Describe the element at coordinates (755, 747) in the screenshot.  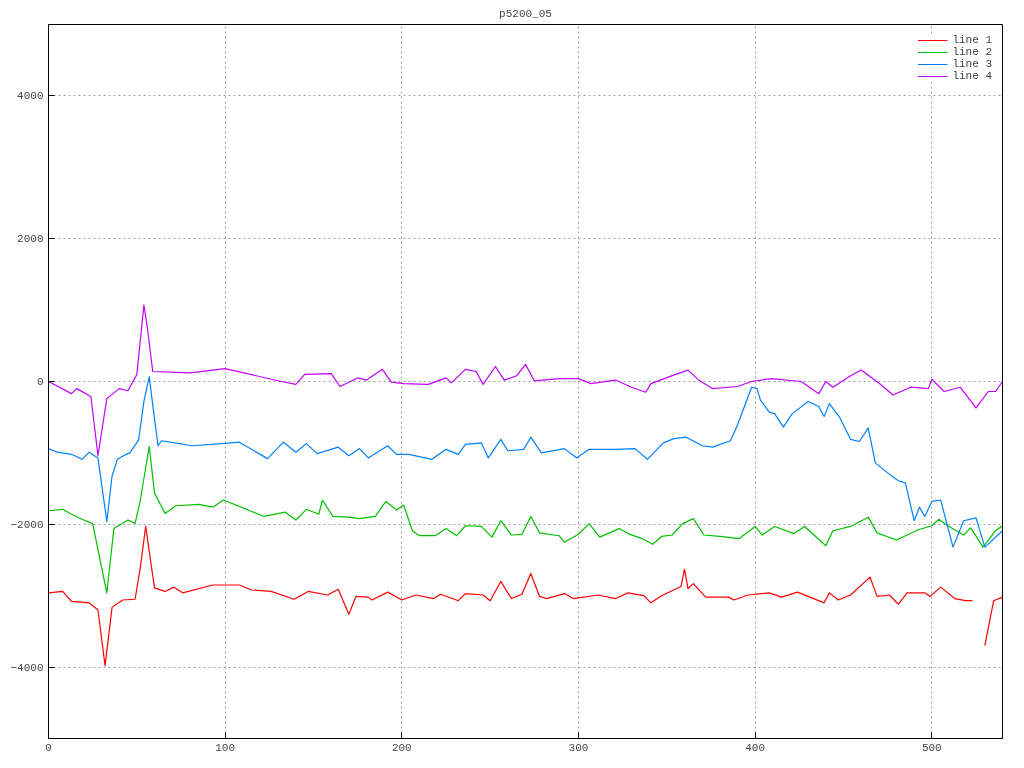
I see `x-tick-label: 400` at that location.